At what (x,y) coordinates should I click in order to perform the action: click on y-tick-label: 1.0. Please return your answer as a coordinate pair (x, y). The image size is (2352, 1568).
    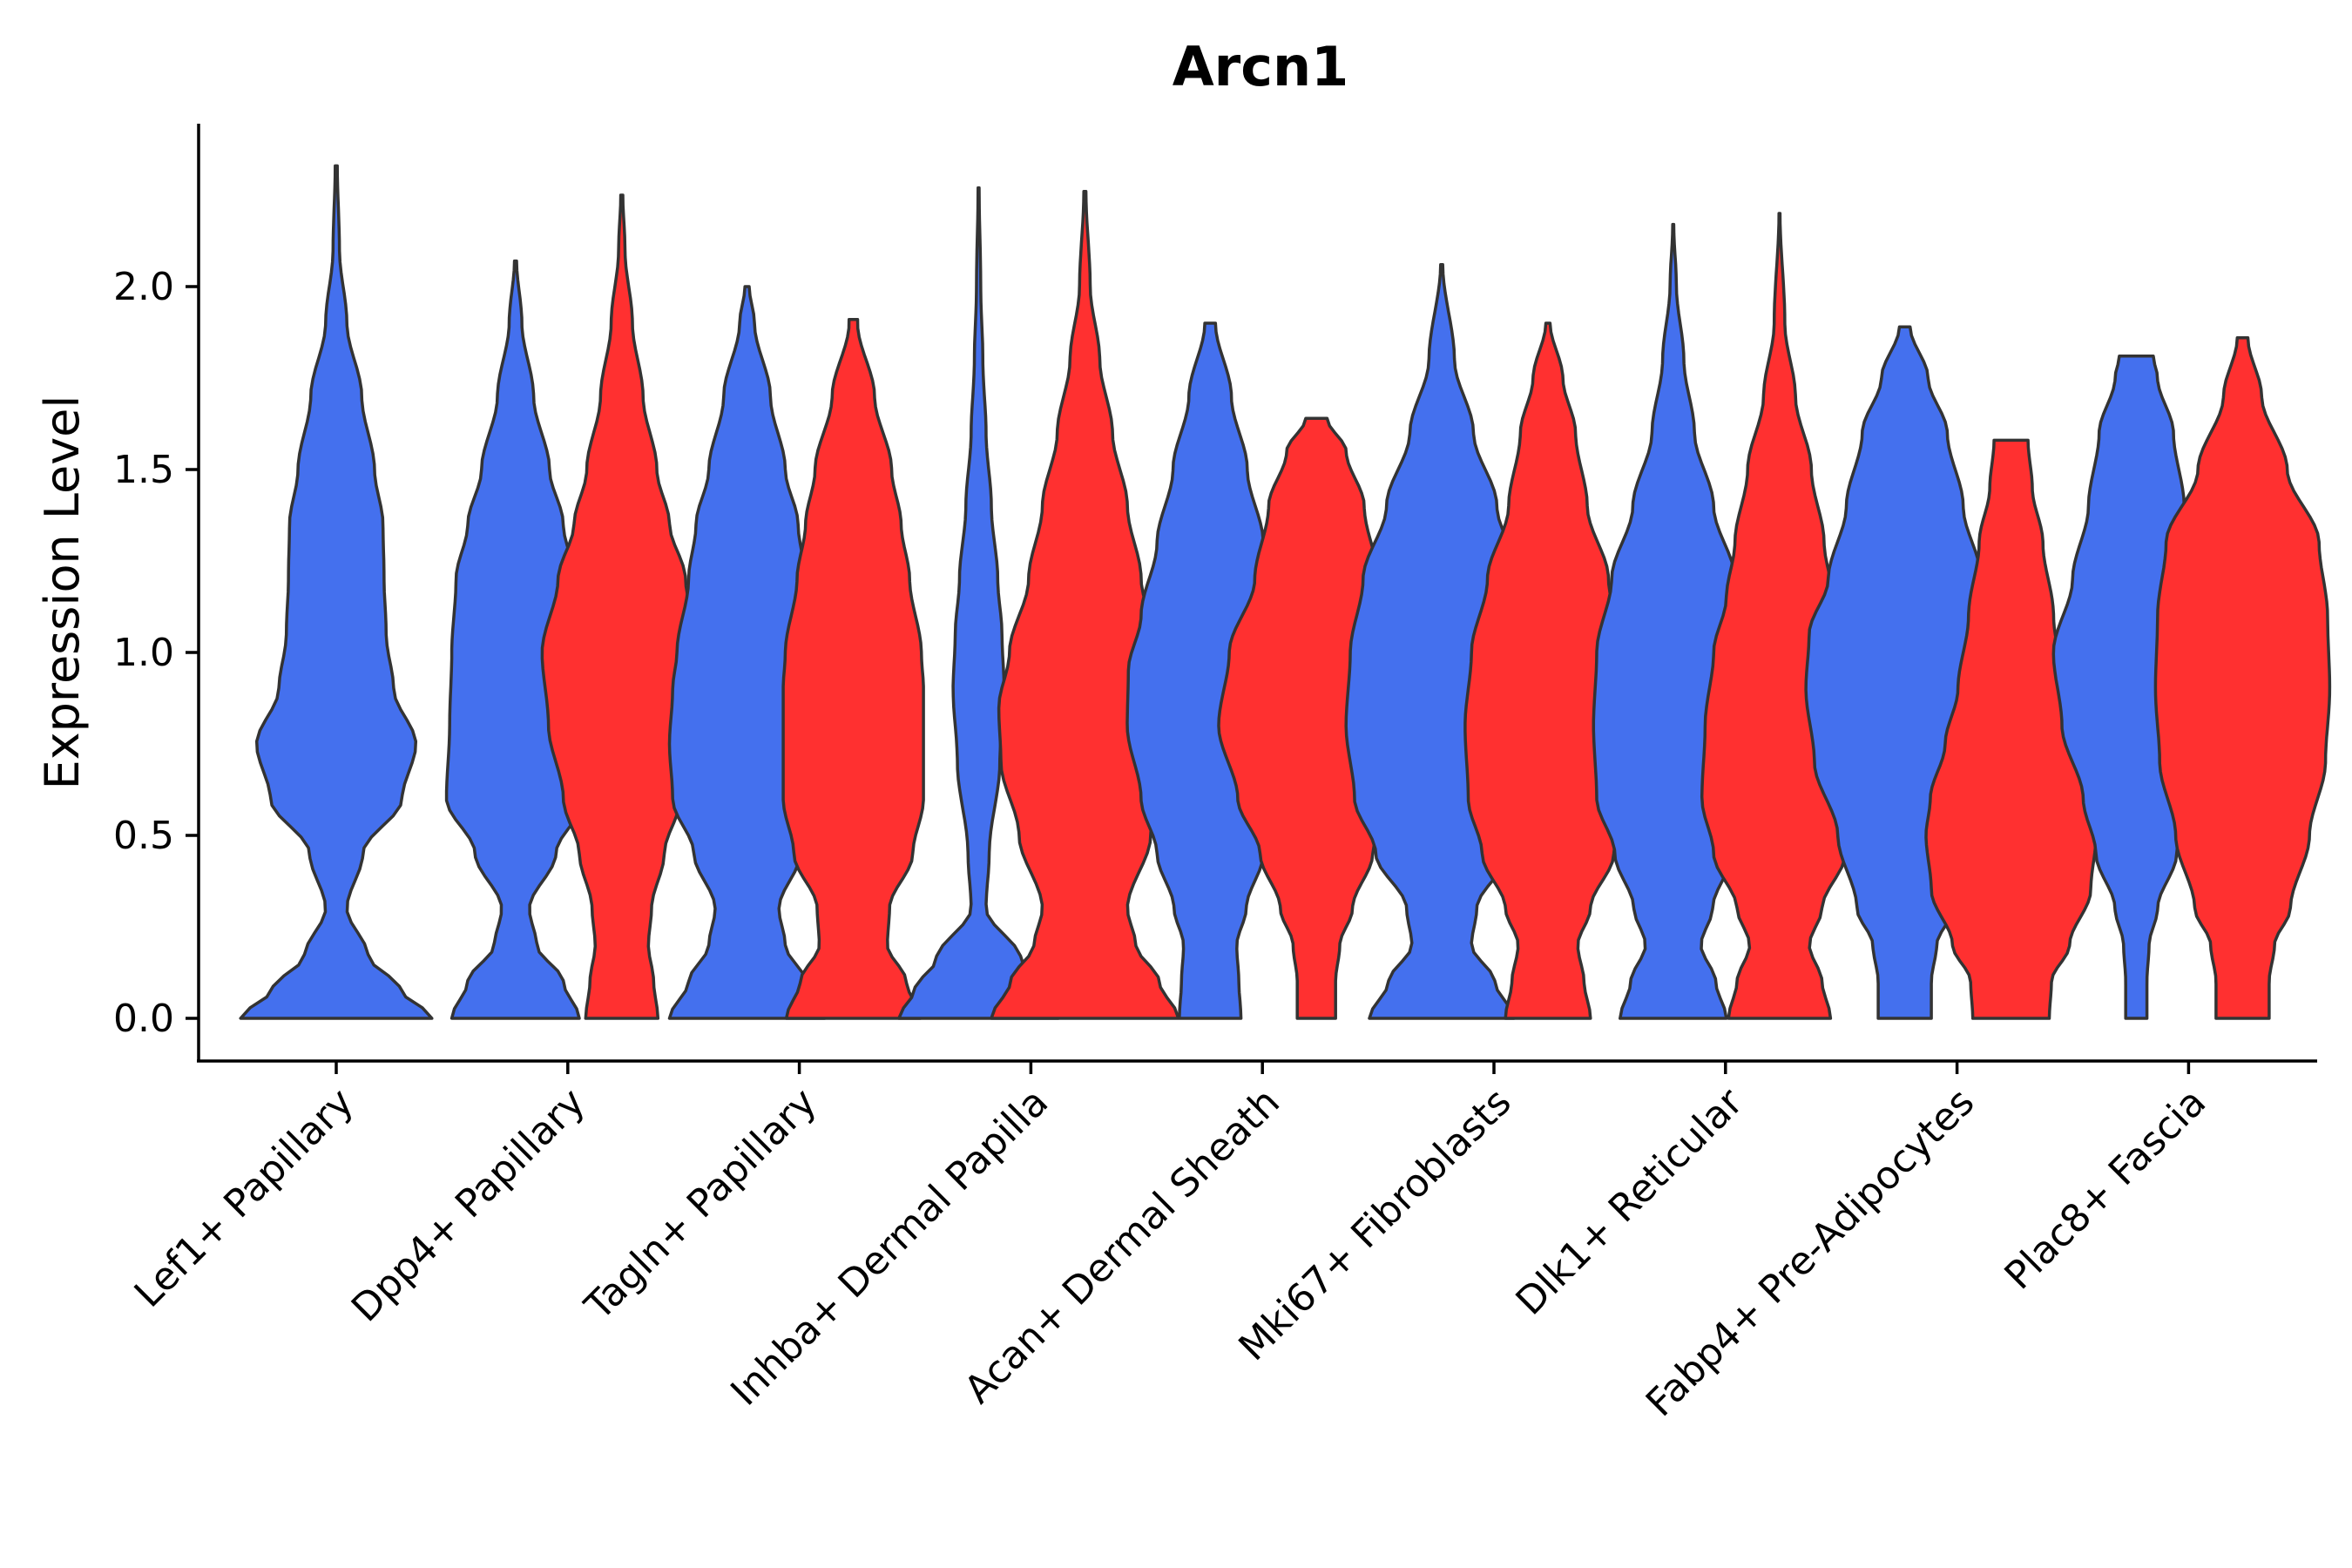
    Looking at the image, I should click on (143, 653).